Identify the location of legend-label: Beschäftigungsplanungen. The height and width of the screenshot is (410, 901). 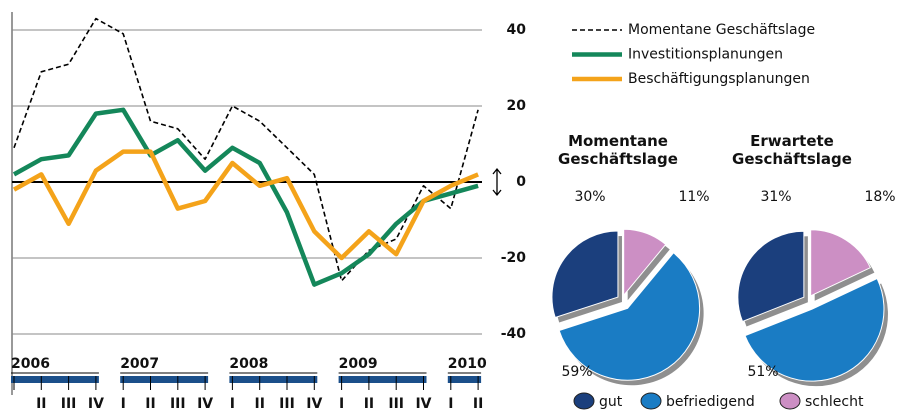
(719, 79).